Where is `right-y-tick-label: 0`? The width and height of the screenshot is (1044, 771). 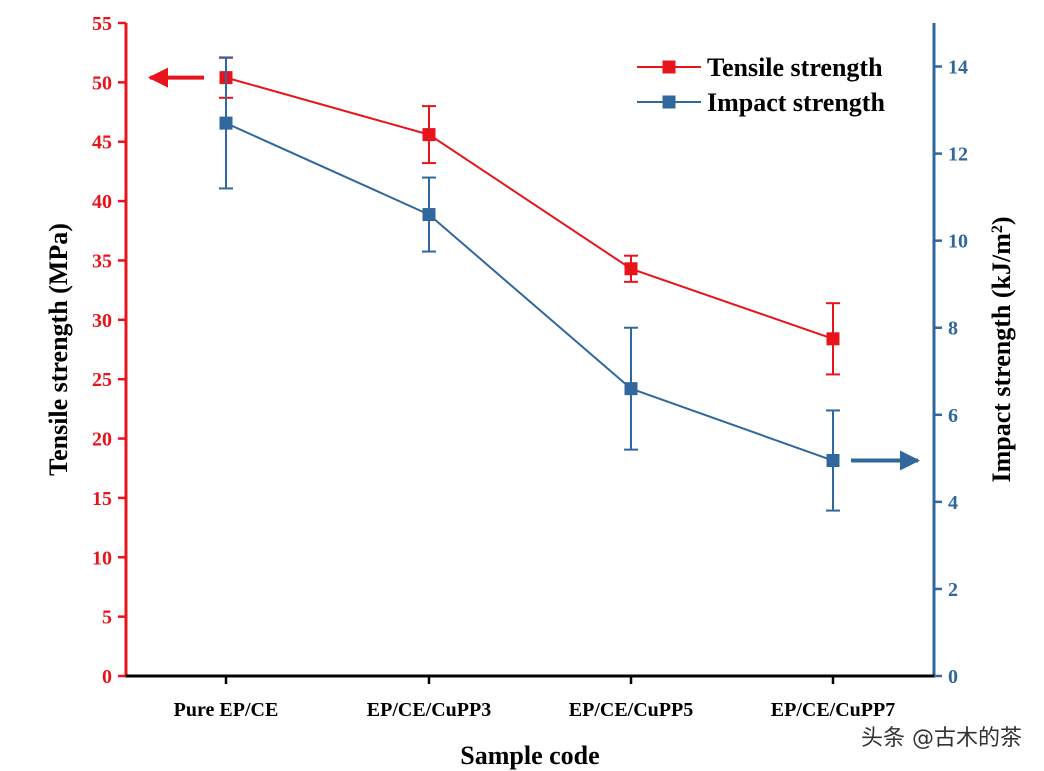
right-y-tick-label: 0 is located at coordinates (953, 677).